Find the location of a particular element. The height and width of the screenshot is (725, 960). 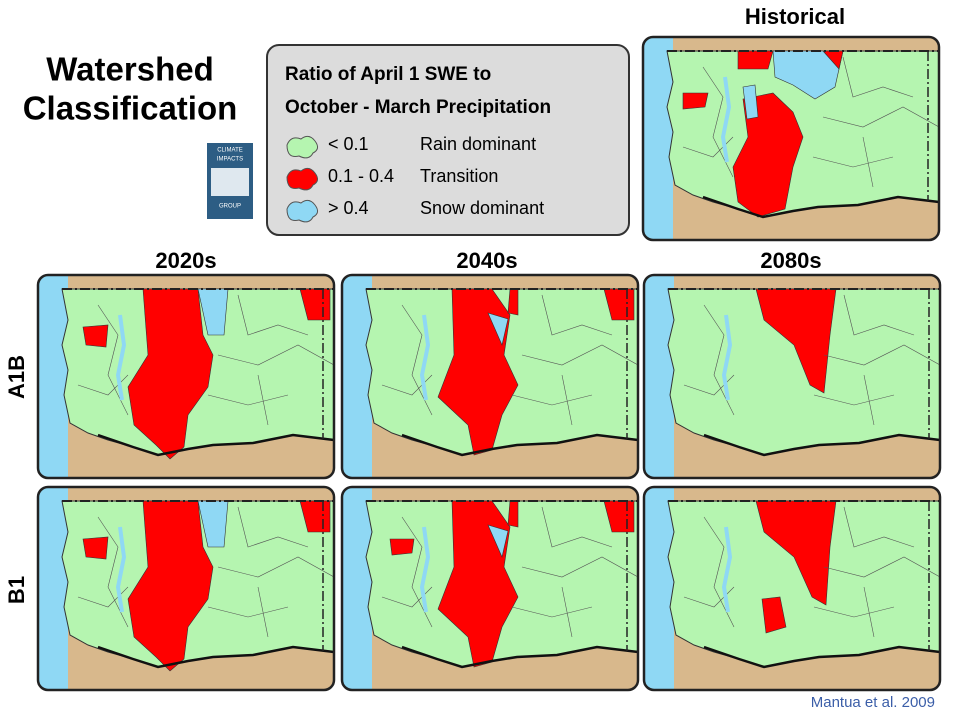

legend-title: Ratio of April 1 SWE to is located at coordinates (388, 74).